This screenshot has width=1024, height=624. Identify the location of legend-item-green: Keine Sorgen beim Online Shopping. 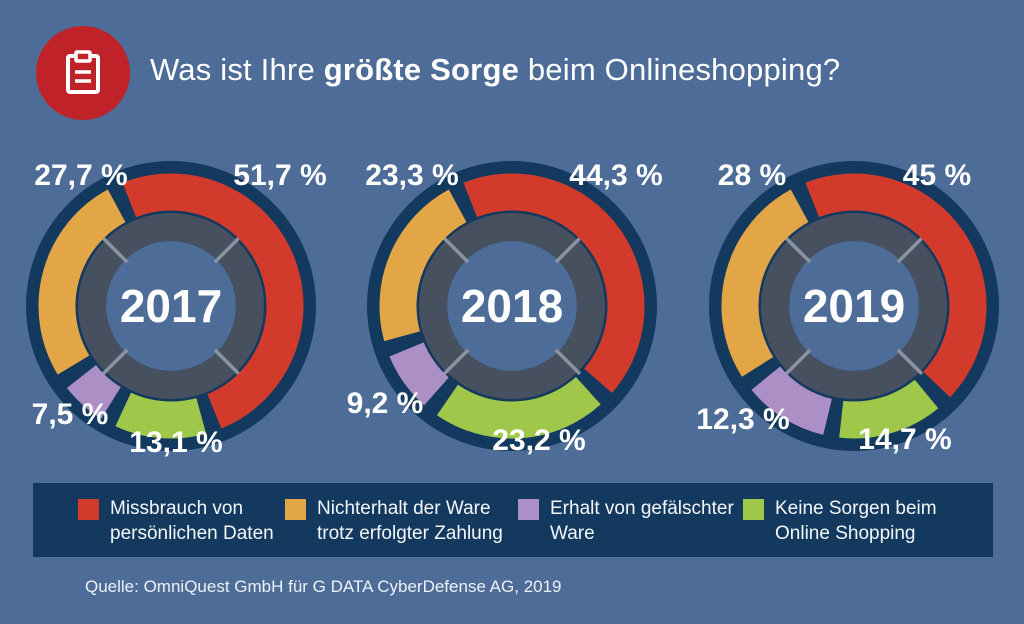
(840, 521).